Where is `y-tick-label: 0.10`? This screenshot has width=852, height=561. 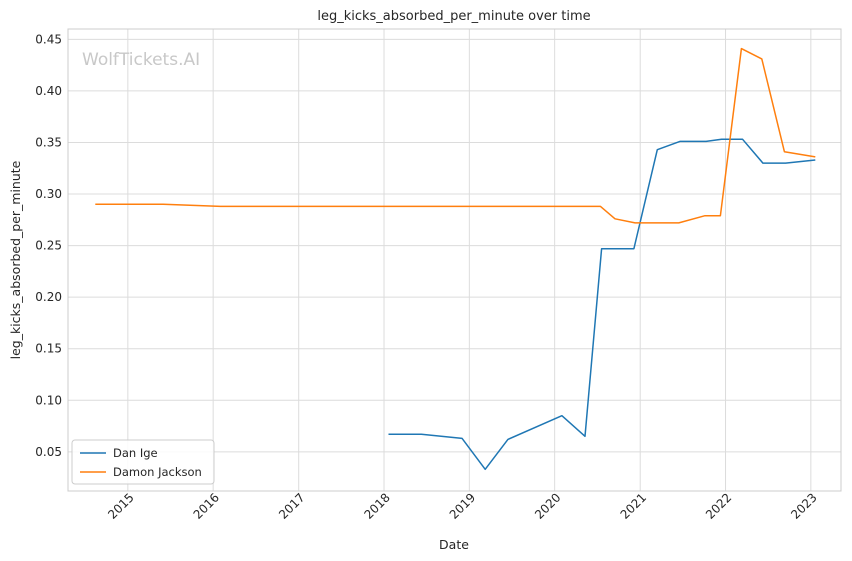 y-tick-label: 0.10 is located at coordinates (48, 400).